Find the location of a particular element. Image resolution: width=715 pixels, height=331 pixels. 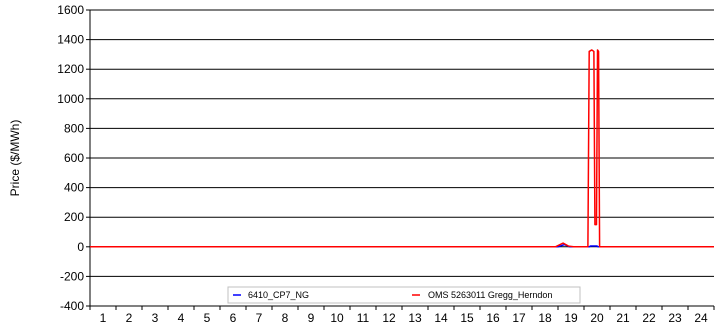

x-tick-label: 20 is located at coordinates (597, 318).